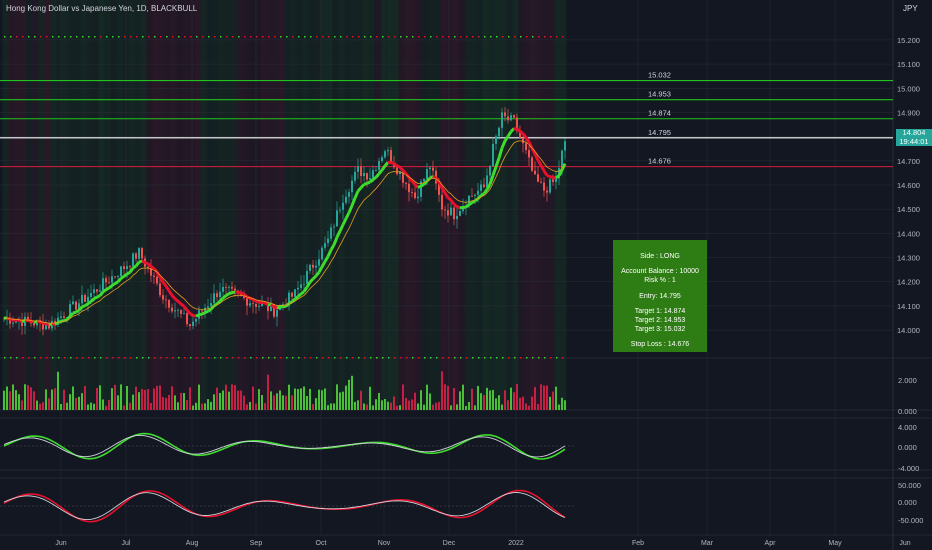 Image resolution: width=932 pixels, height=550 pixels. I want to click on current-price-tag: 14.804 19:44:01, so click(914, 137).